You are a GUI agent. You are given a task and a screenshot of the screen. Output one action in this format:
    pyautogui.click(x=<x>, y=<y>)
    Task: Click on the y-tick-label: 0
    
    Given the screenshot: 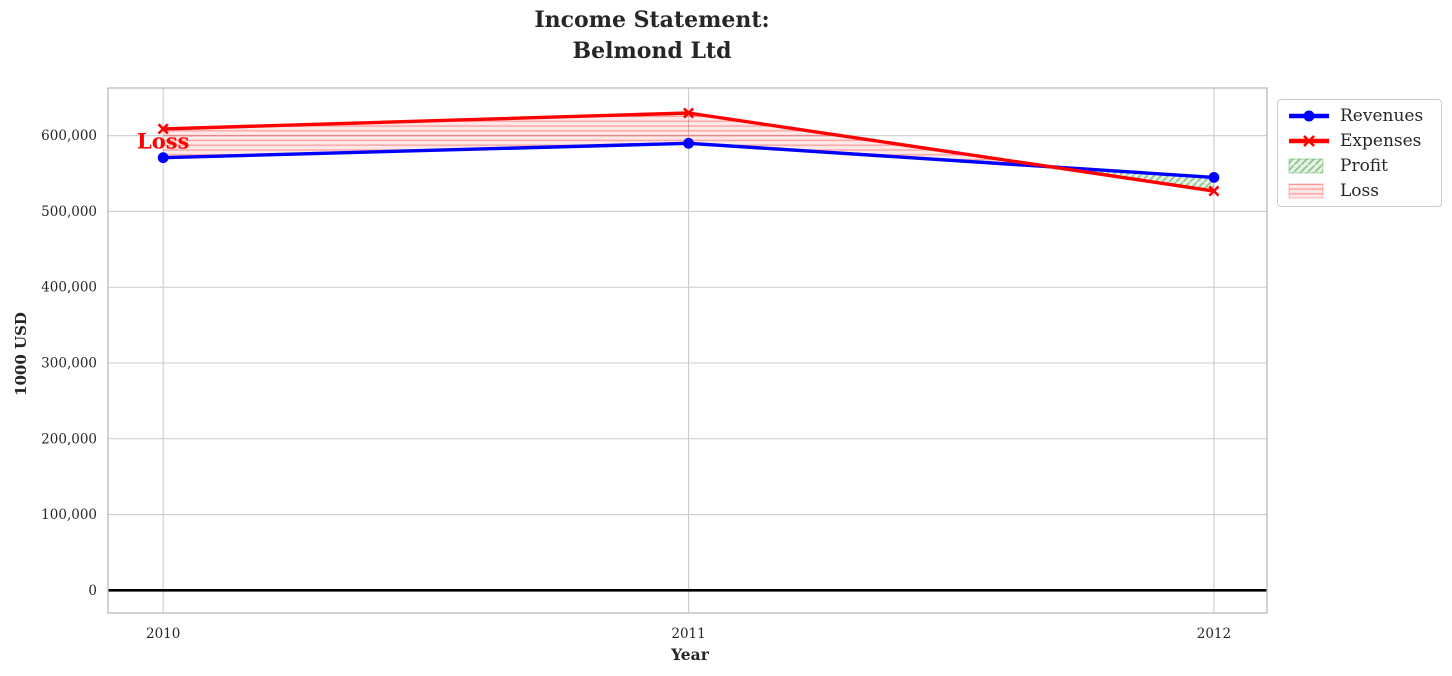 What is the action you would take?
    pyautogui.click(x=92, y=591)
    